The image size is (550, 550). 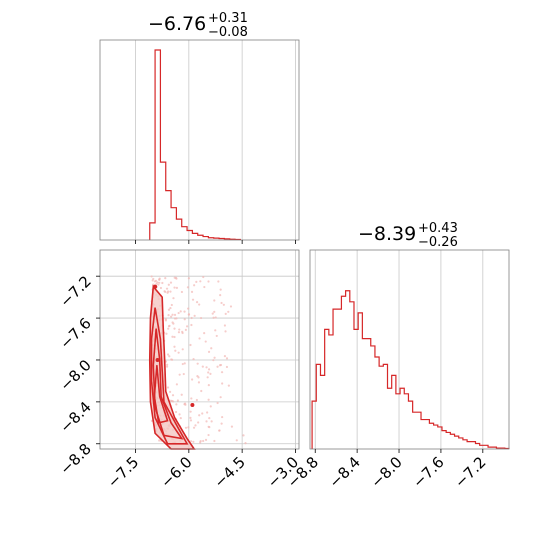 What do you see at coordinates (177, 24) in the screenshot?
I see `title-median: −6.76` at bounding box center [177, 24].